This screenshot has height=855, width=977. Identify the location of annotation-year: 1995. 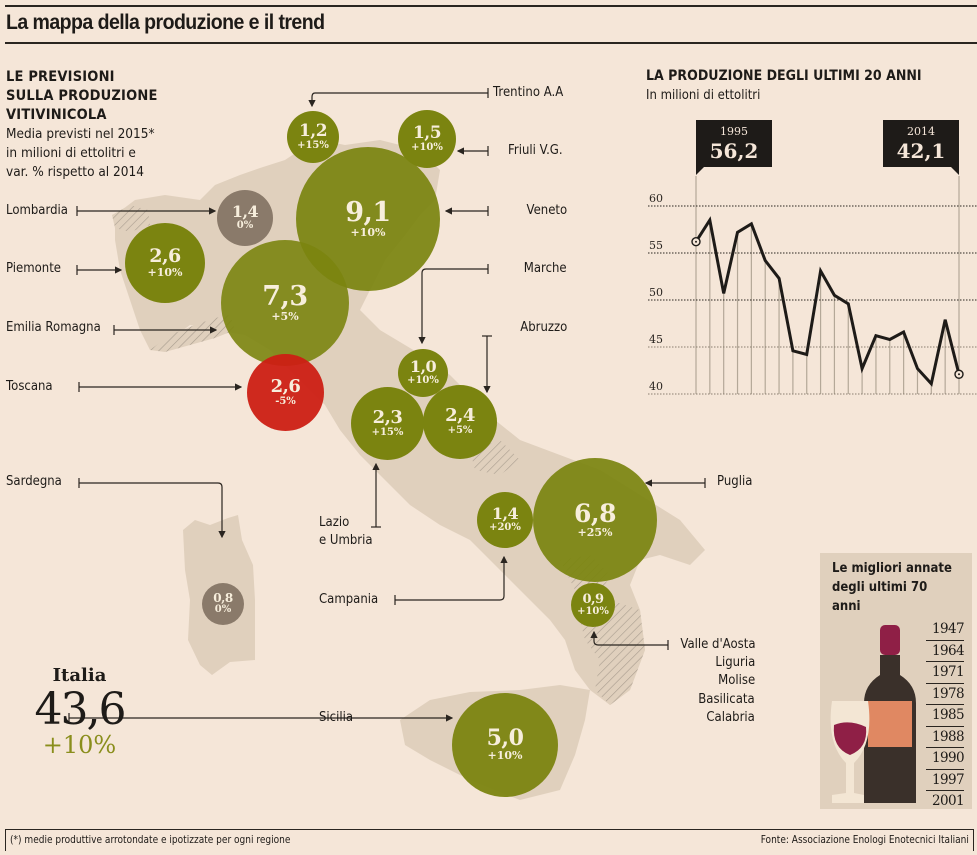
(734, 131).